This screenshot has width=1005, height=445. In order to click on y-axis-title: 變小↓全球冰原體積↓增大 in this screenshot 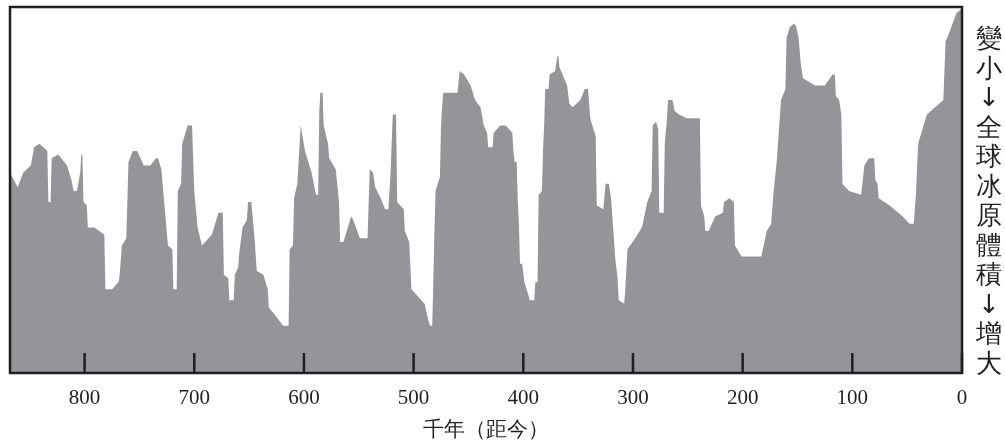, I will do `click(989, 200)`.